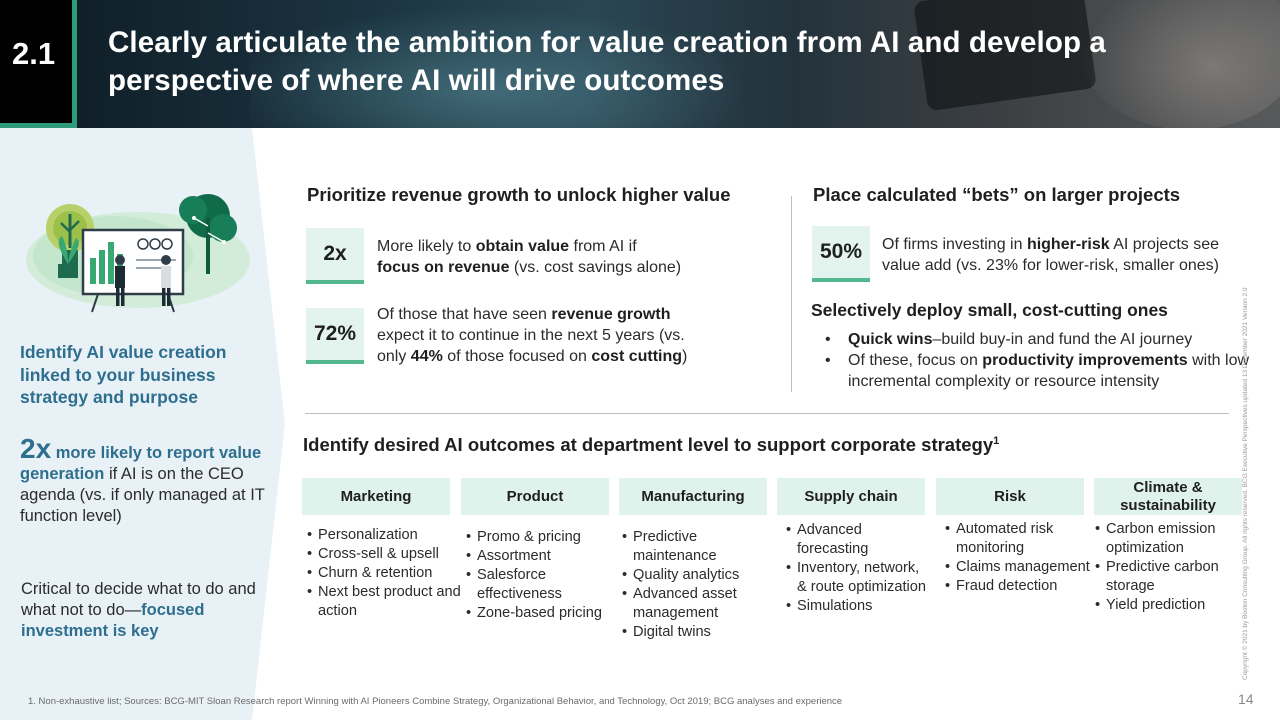 The width and height of the screenshot is (1280, 720). I want to click on left-stat-highlight: more likely to report value generation, so click(141, 463).